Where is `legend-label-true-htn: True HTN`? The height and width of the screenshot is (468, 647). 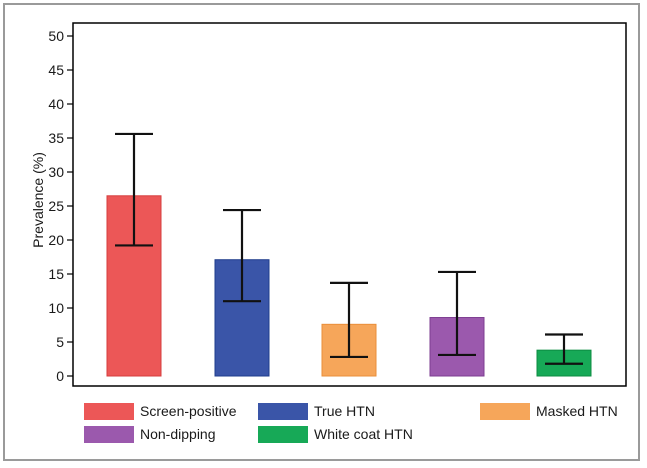
legend-label-true-htn: True HTN is located at coordinates (344, 411).